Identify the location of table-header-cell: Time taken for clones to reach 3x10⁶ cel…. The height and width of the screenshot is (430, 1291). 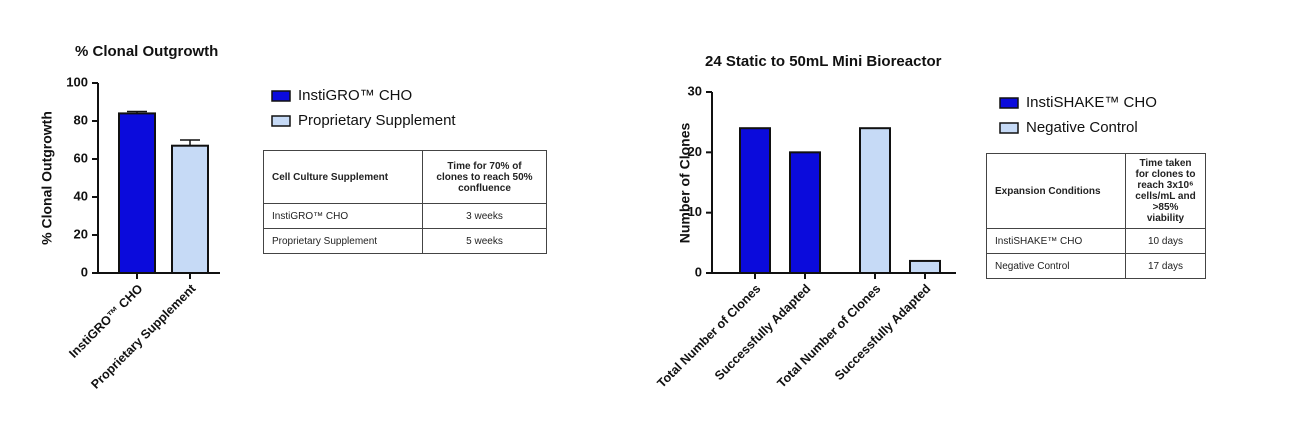
(1165, 191).